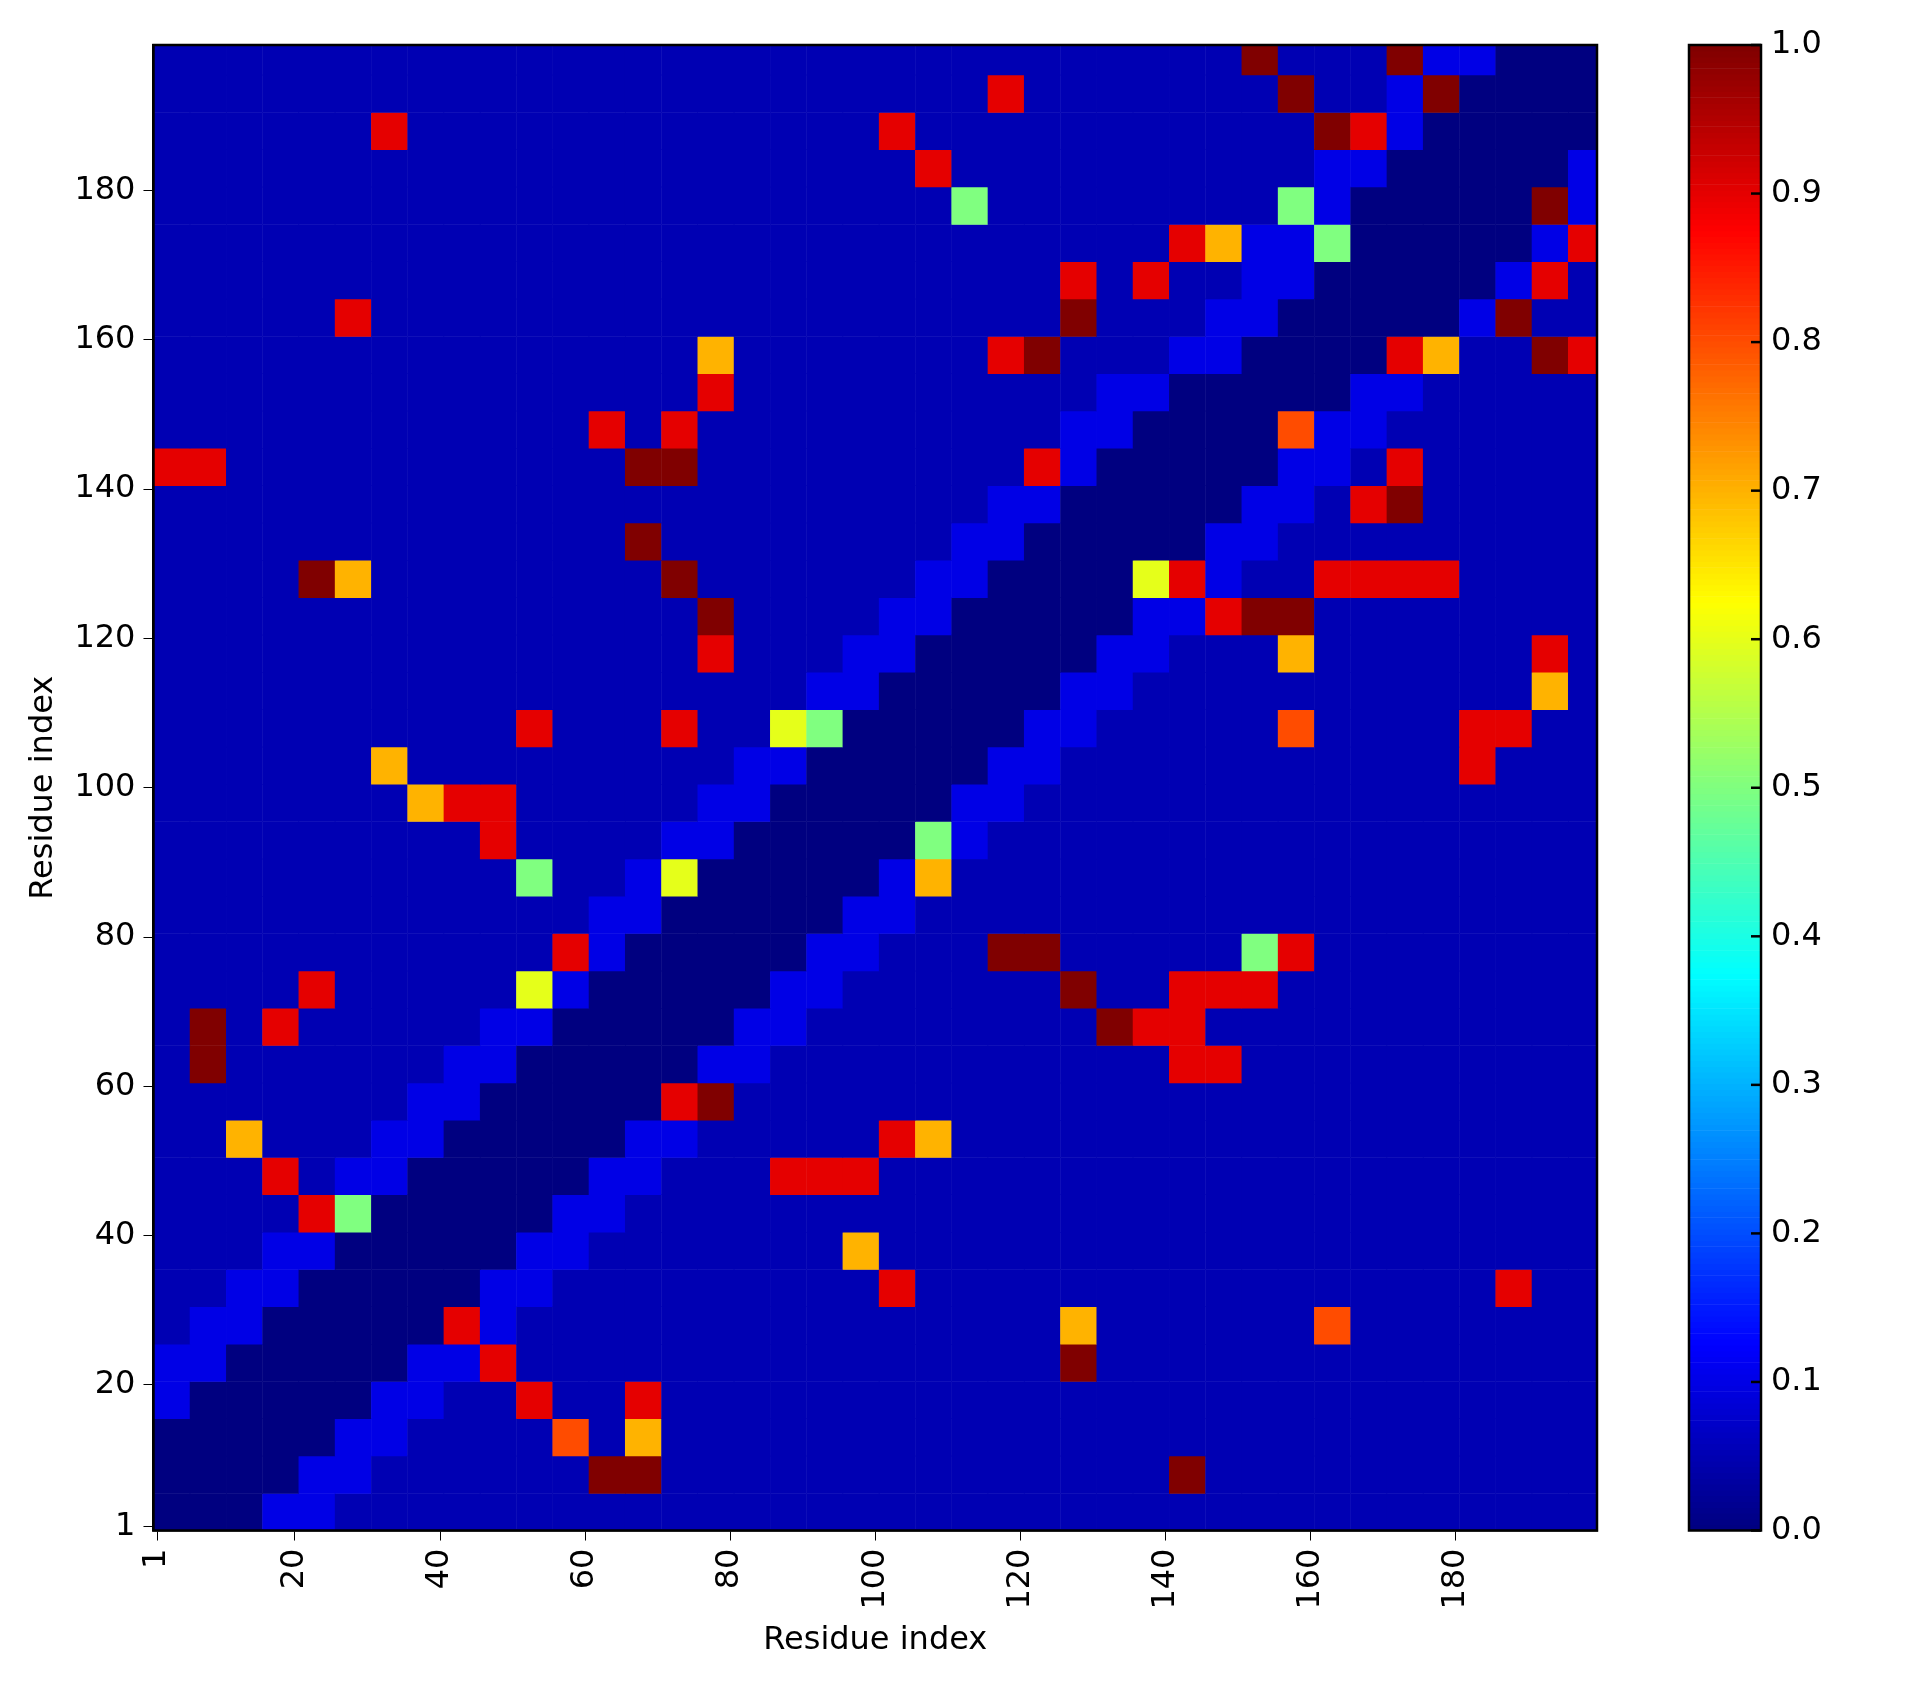  What do you see at coordinates (1796, 785) in the screenshot?
I see `color-bar-label: 0.5` at bounding box center [1796, 785].